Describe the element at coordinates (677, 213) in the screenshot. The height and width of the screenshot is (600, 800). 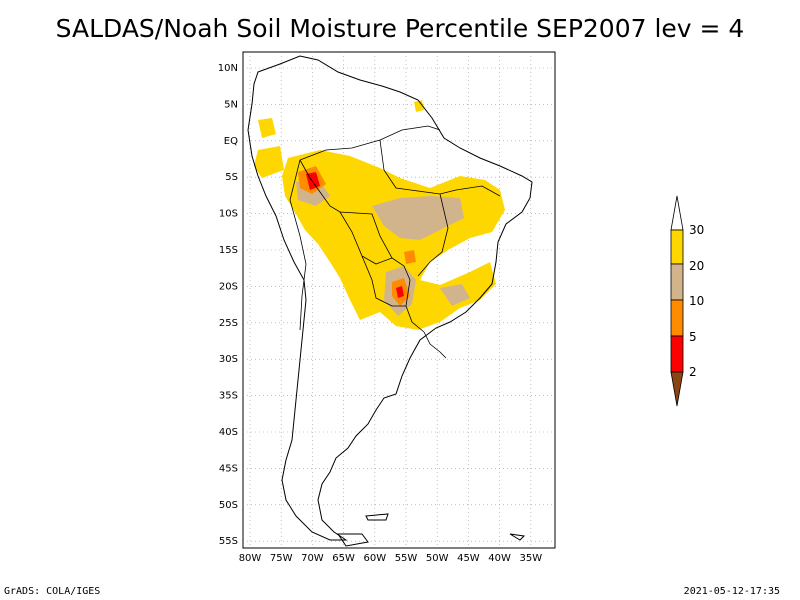
I see `legend-top-arrow` at that location.